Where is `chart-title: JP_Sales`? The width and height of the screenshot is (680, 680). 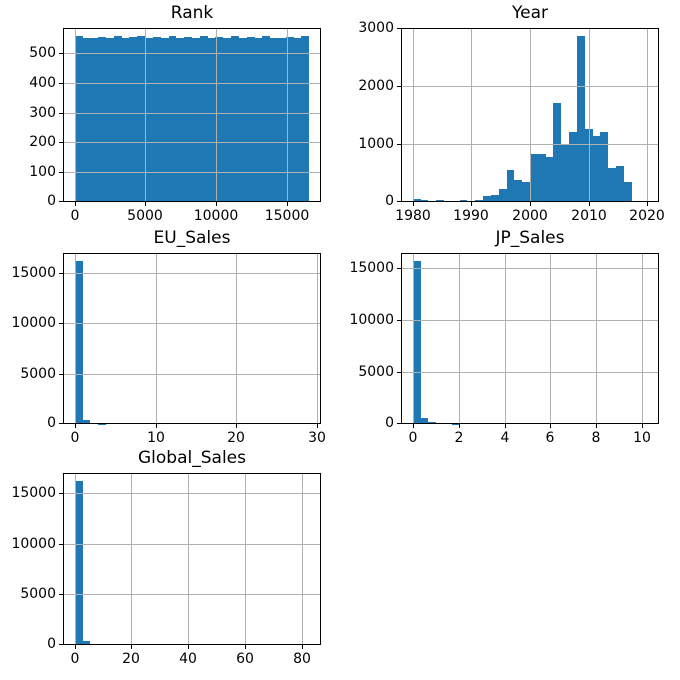 chart-title: JP_Sales is located at coordinates (530, 238).